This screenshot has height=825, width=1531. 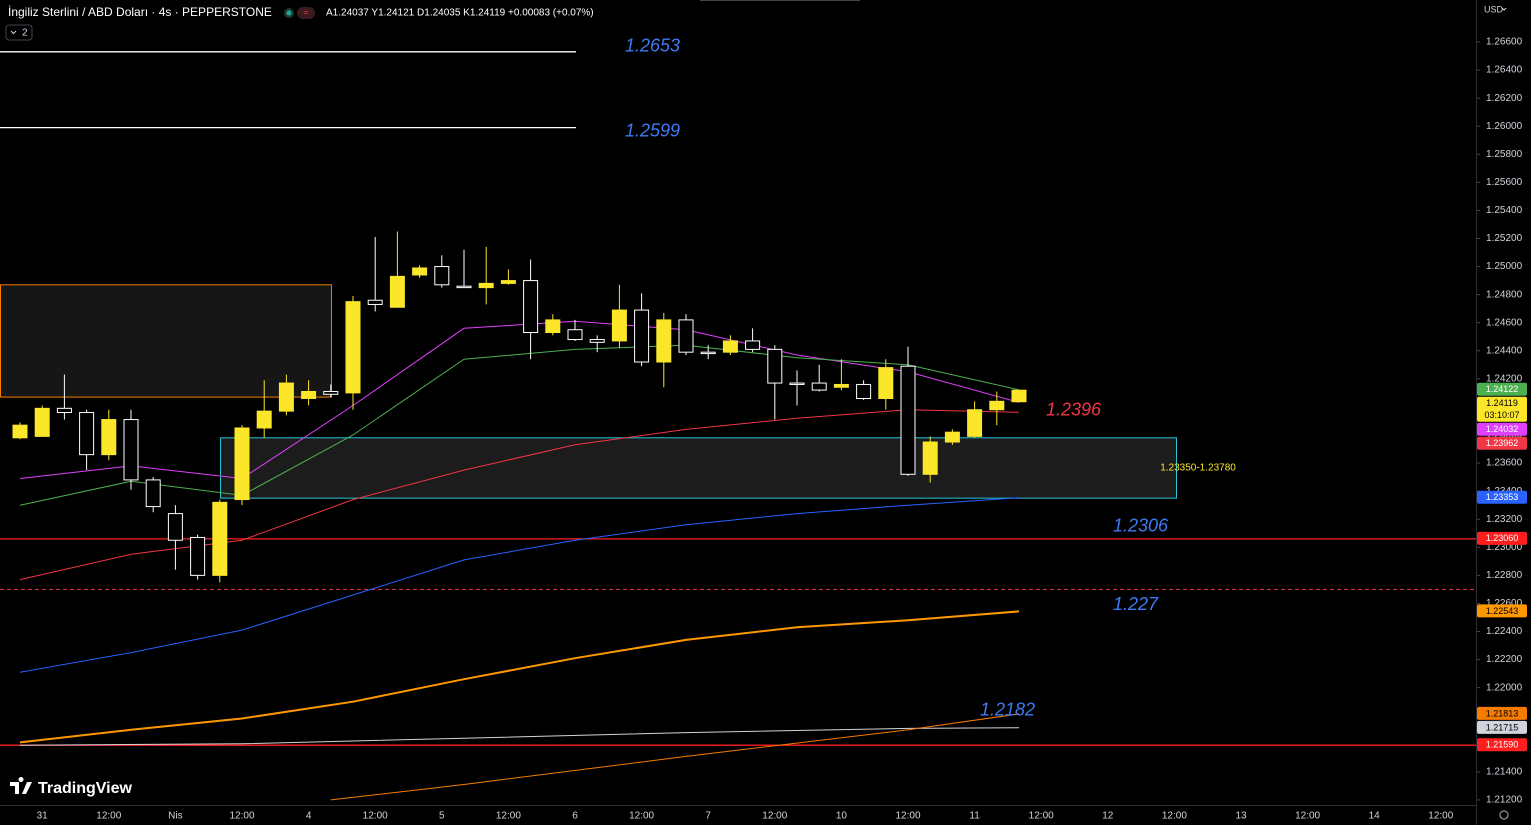 I want to click on level-label: 1.227, so click(x=1136, y=604).